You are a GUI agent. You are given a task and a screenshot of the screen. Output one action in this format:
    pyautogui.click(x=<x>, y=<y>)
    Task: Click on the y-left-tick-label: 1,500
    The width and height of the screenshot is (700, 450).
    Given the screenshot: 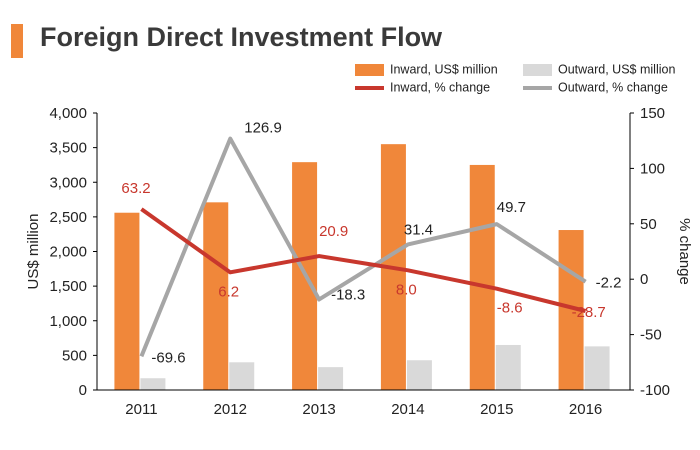 What is the action you would take?
    pyautogui.click(x=68, y=286)
    